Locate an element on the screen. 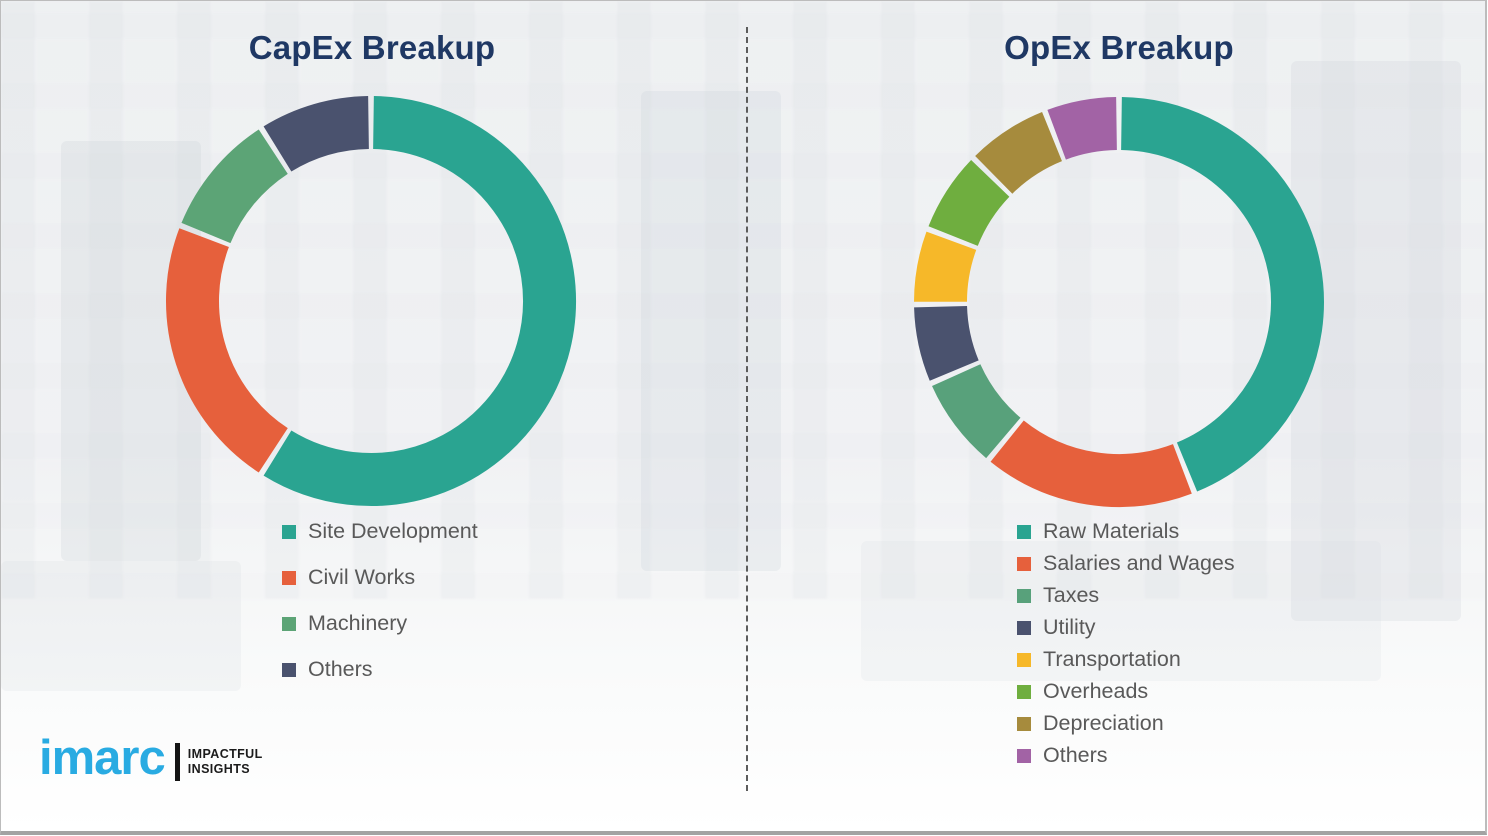  legend-label: Transportation is located at coordinates (1112, 659).